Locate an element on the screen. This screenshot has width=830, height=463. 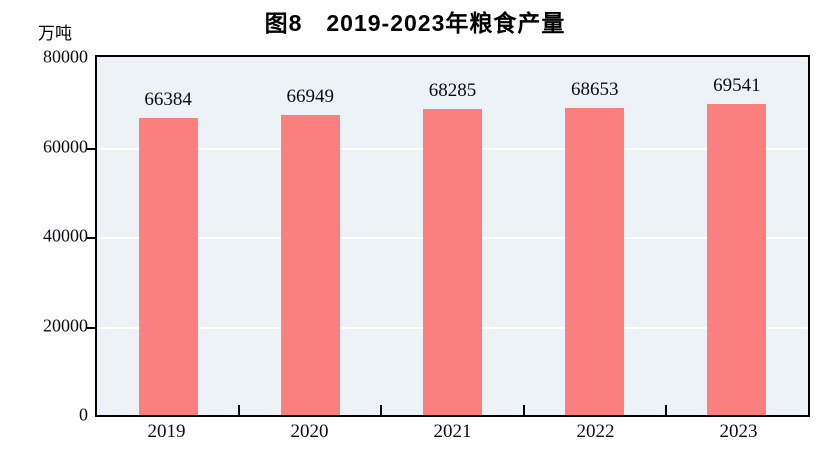
bar-value-label: 68653 is located at coordinates (594, 89).